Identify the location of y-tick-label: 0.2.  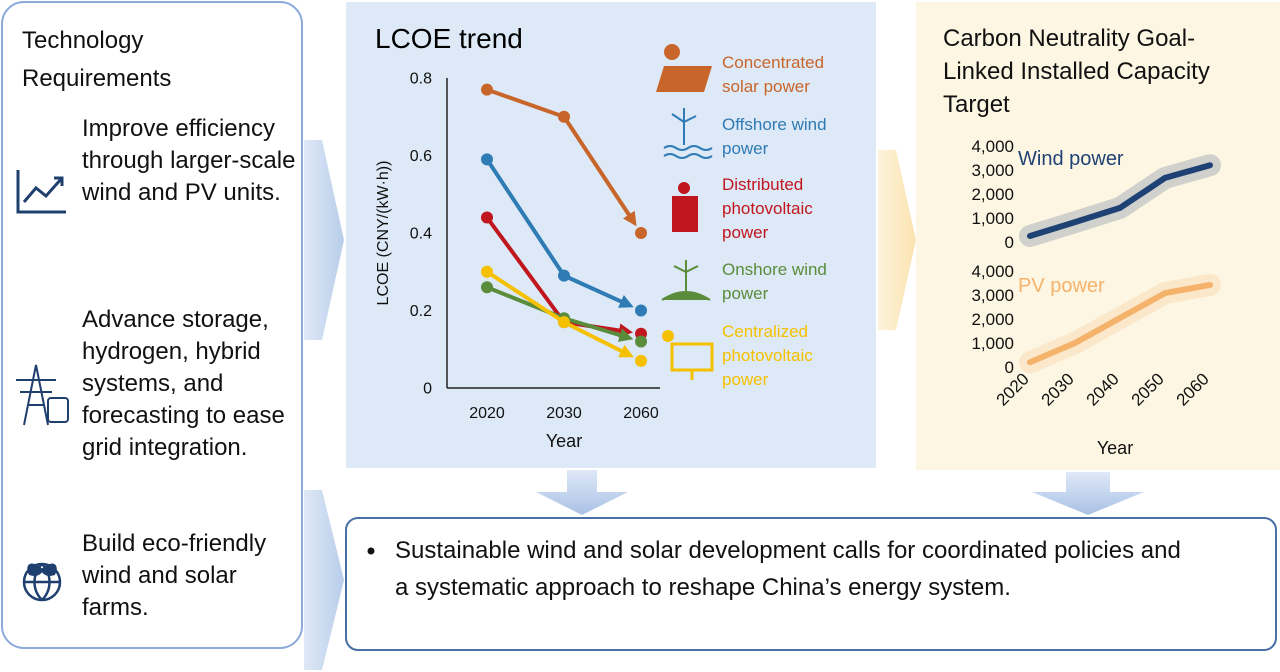
(421, 311).